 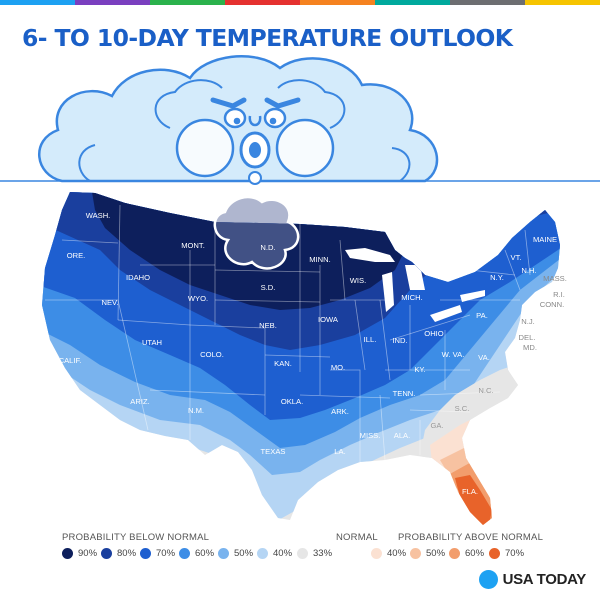 I want to click on left-eye-icon, so click(x=235, y=118).